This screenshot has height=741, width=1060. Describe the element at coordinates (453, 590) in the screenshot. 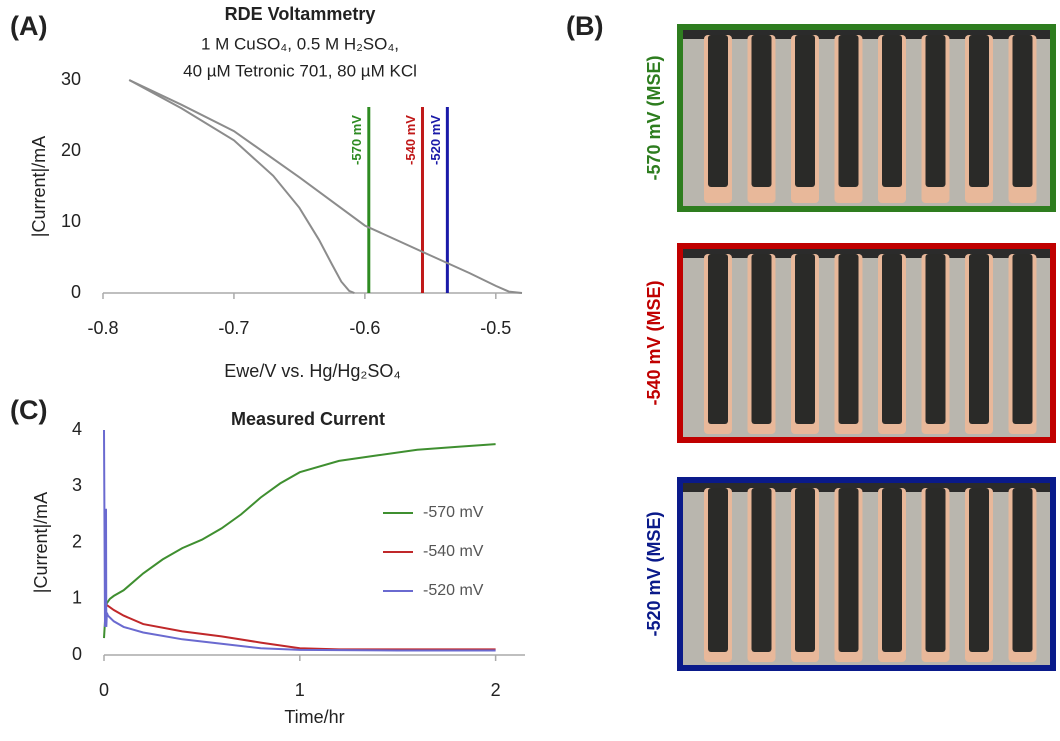

I see `legend-label: -520 mV` at that location.